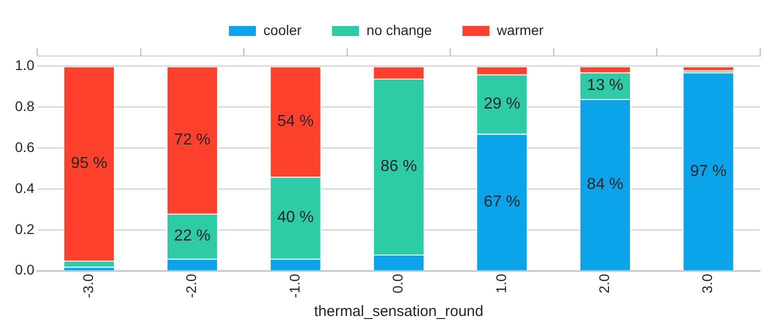 The image size is (778, 333). What do you see at coordinates (605, 85) in the screenshot?
I see `data-label: 13 %` at bounding box center [605, 85].